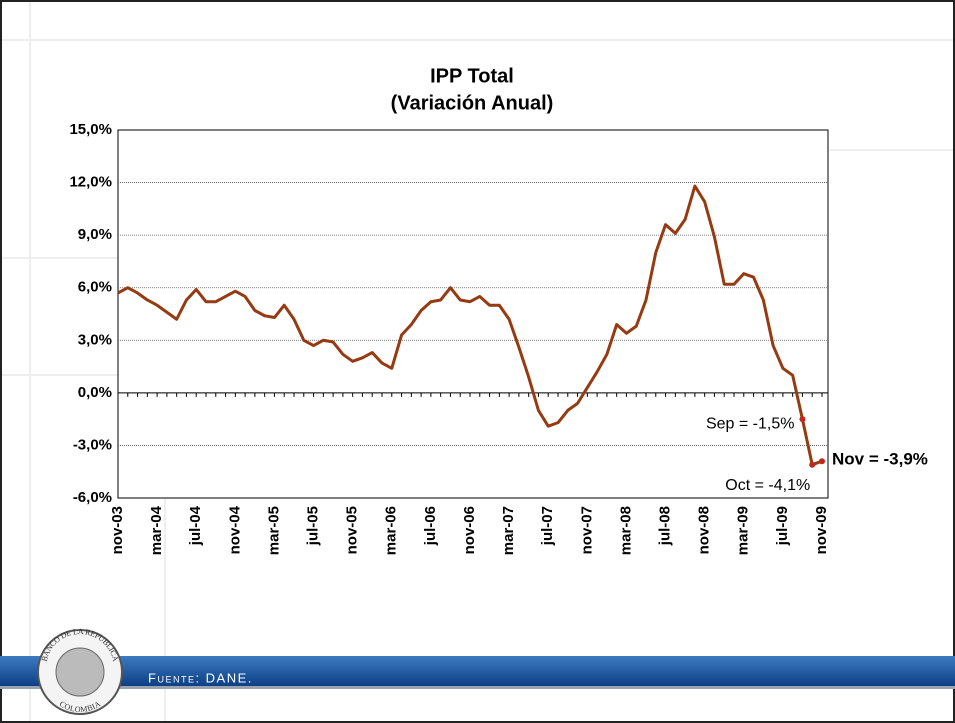 The height and width of the screenshot is (723, 955). What do you see at coordinates (90, 129) in the screenshot?
I see `y-tick-label: 15,0%` at bounding box center [90, 129].